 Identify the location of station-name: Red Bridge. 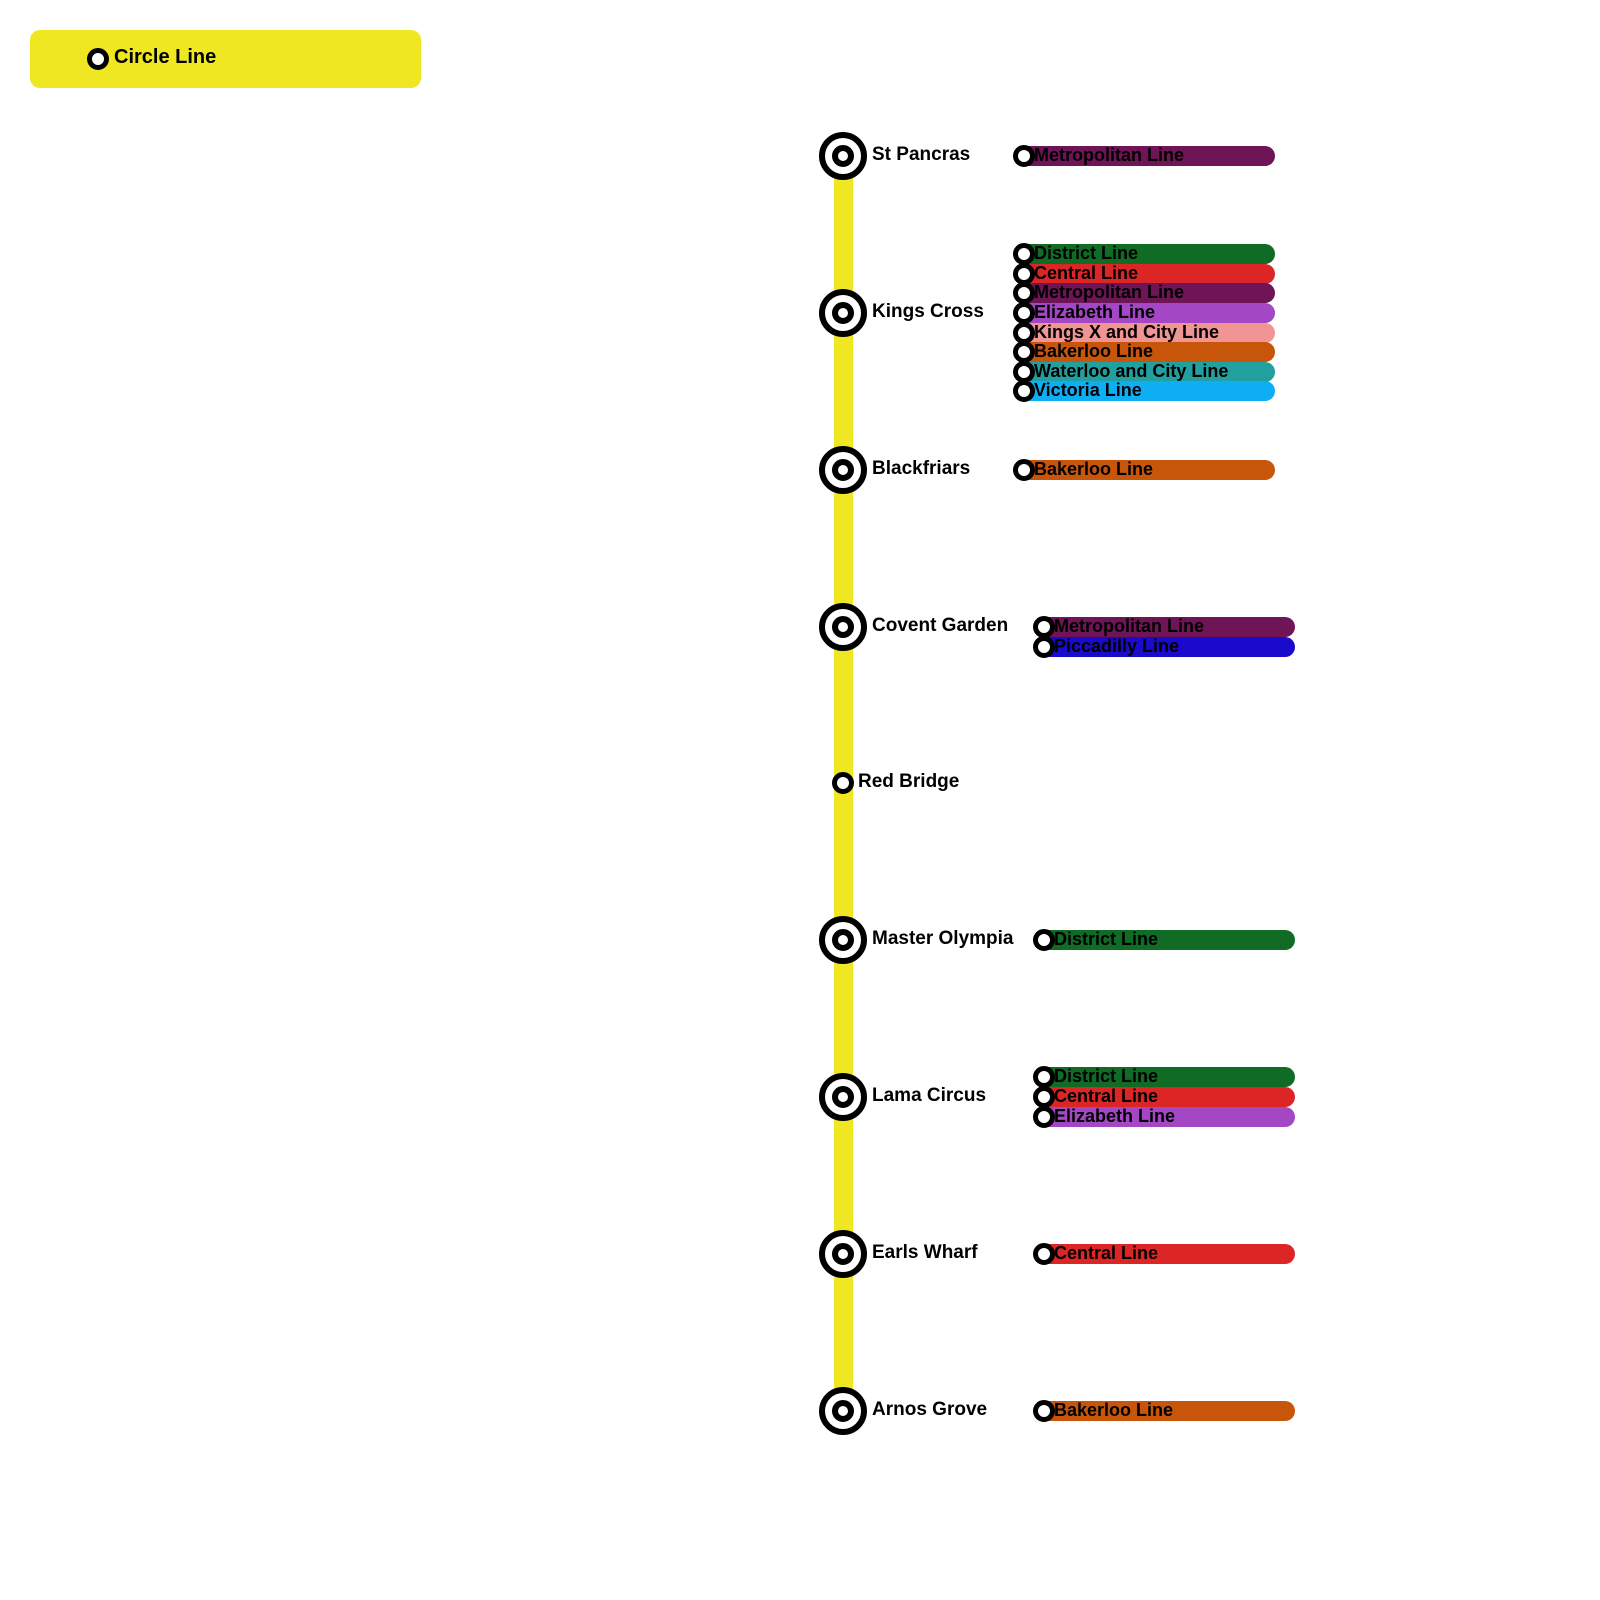
(909, 781).